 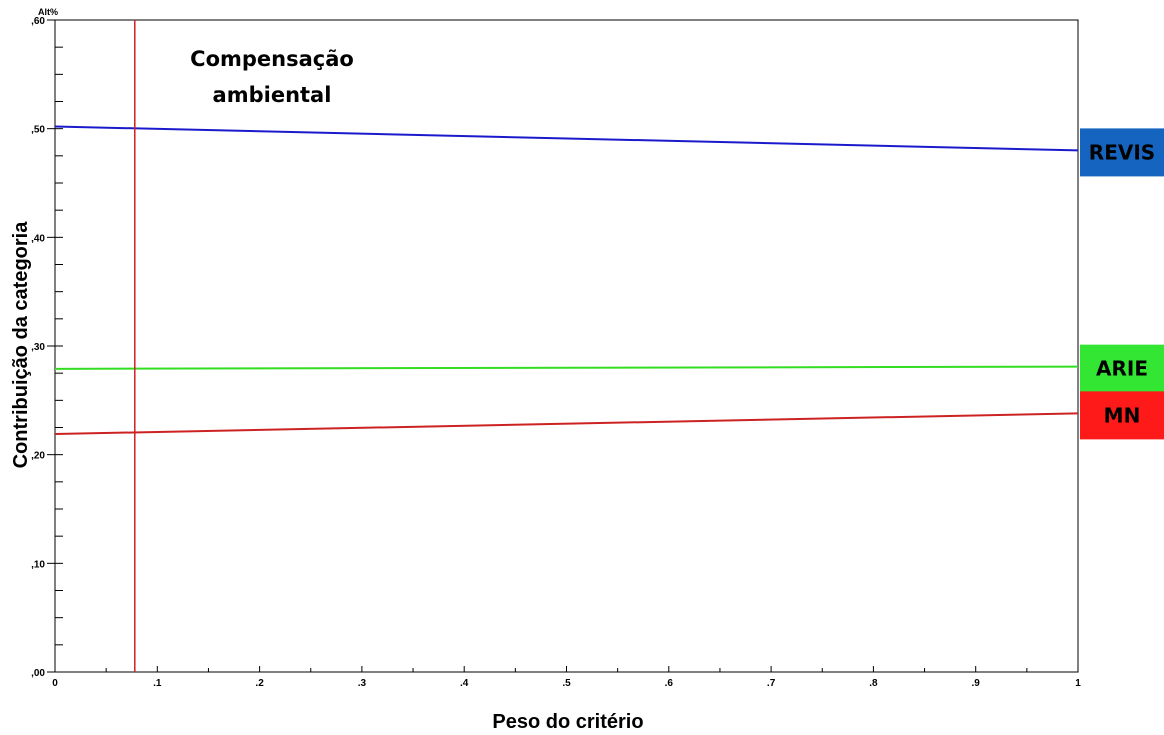 What do you see at coordinates (566, 424) in the screenshot?
I see `series-line-mn` at bounding box center [566, 424].